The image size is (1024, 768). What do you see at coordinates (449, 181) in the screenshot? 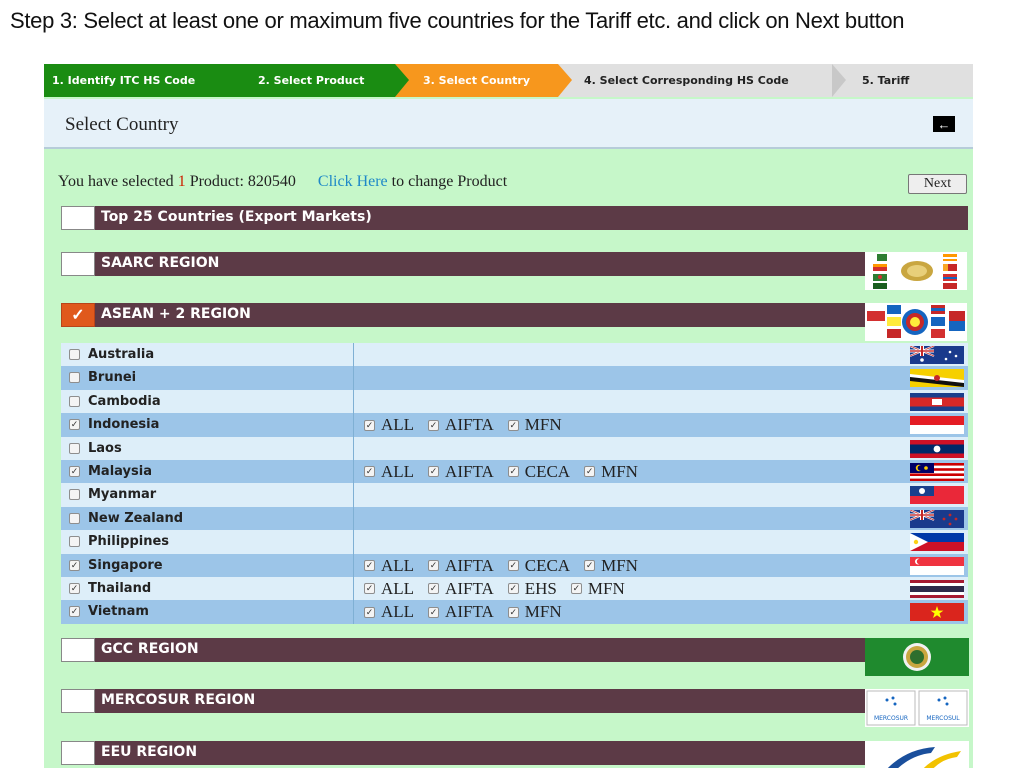
I see `info-suffix: to change Product` at bounding box center [449, 181].